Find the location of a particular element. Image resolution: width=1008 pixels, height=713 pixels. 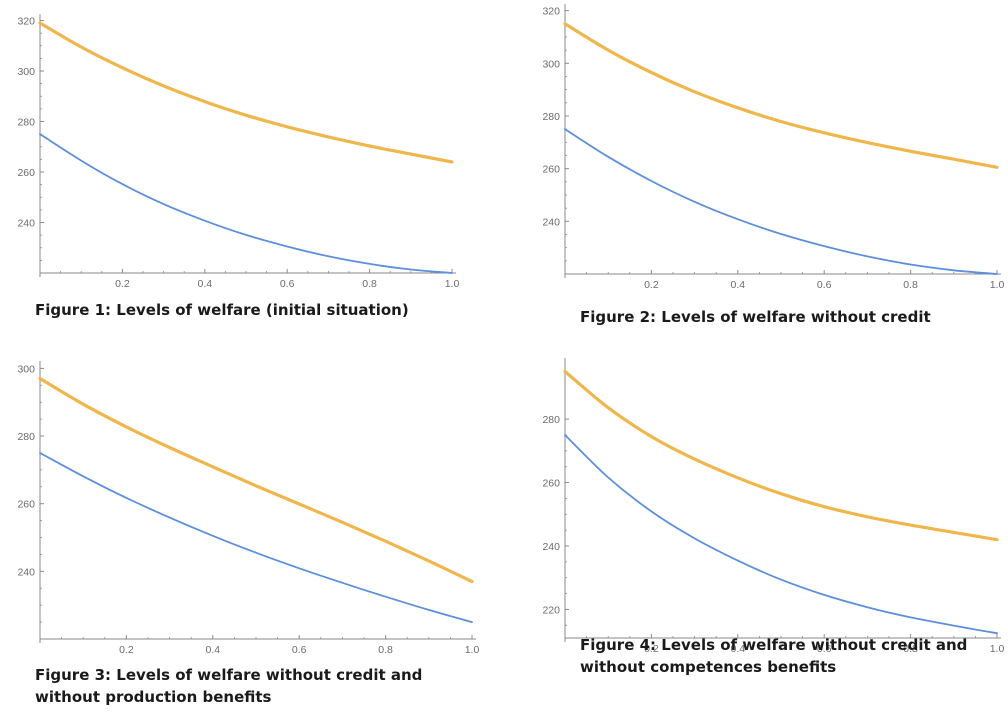

chart-1-x-tick-label: 0.4 is located at coordinates (204, 284).